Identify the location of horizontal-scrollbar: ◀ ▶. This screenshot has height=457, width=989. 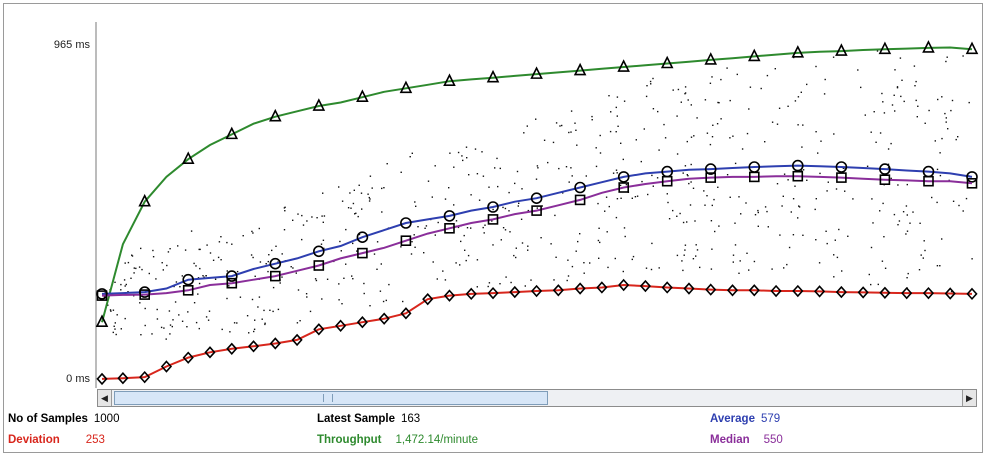
(537, 398).